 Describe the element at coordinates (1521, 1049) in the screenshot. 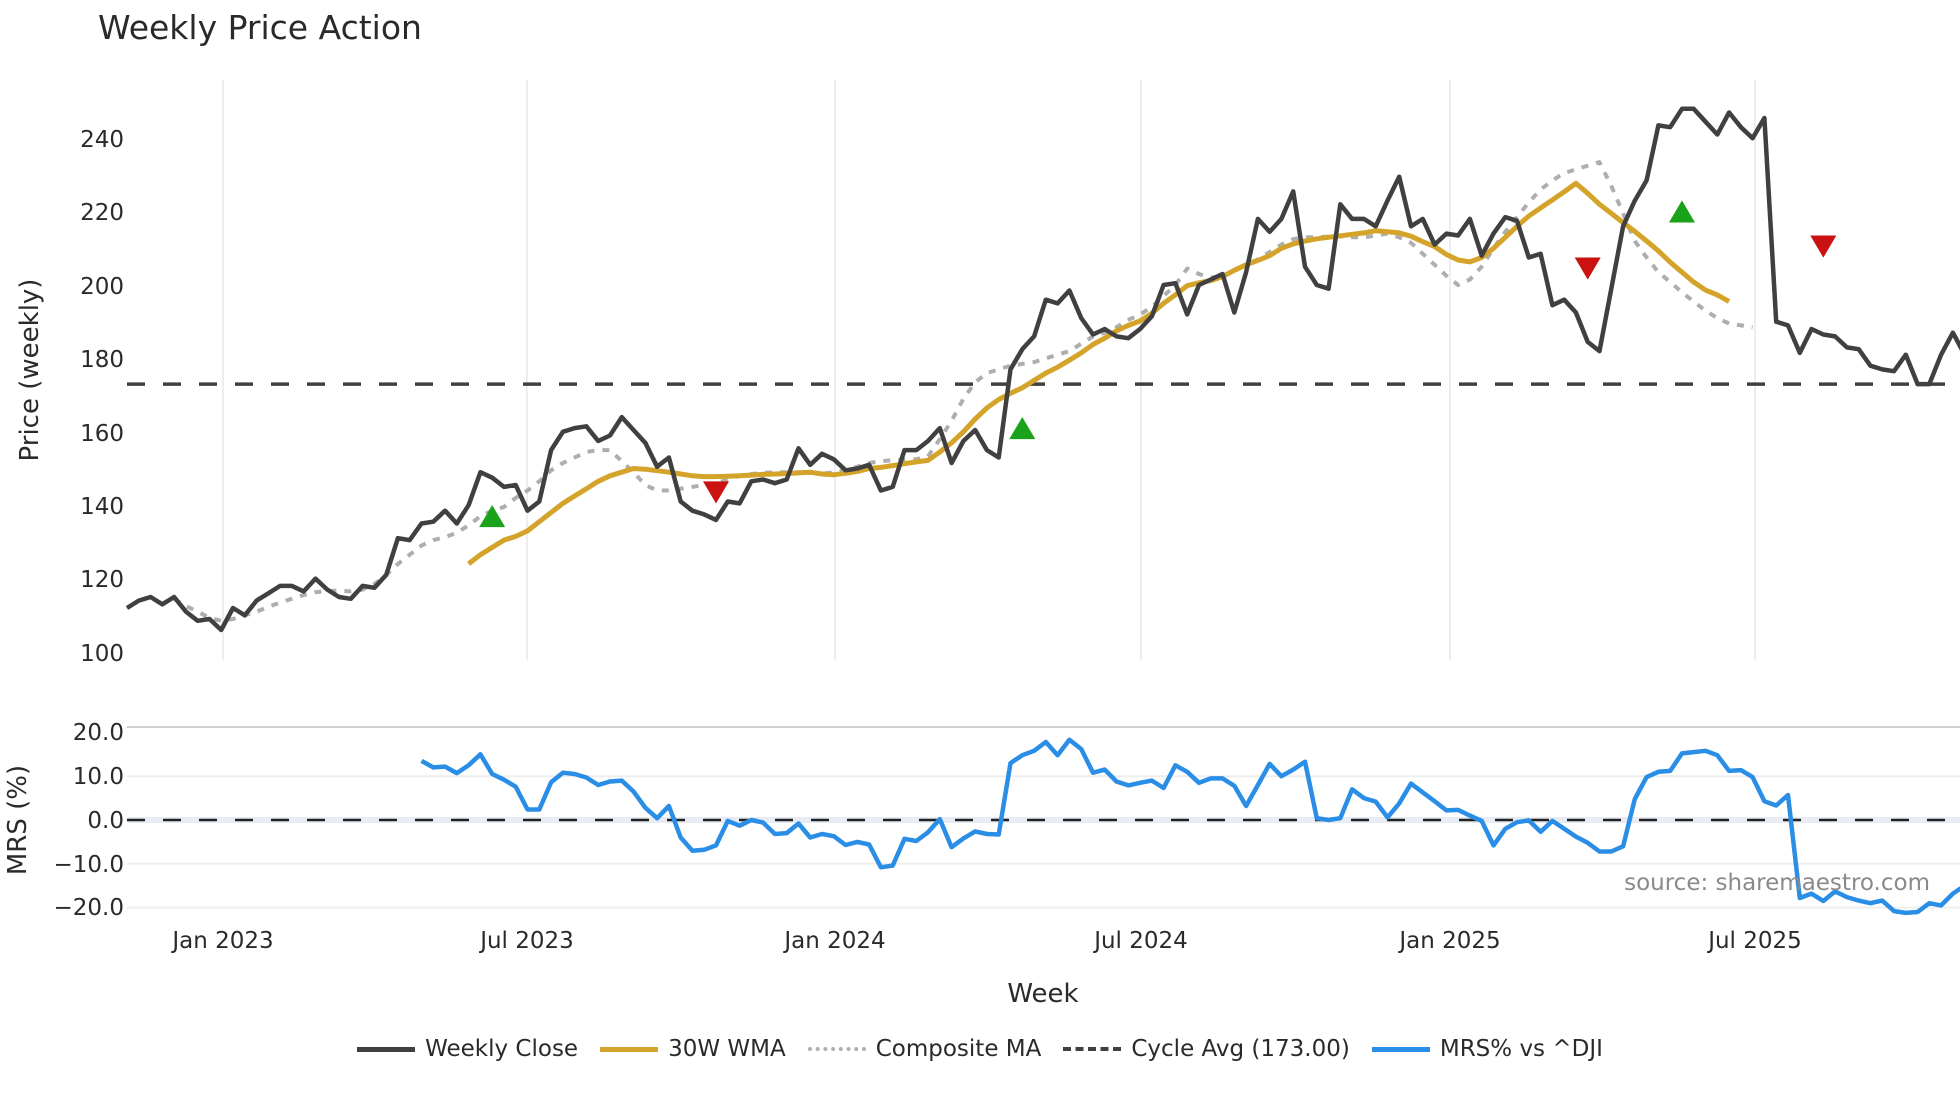

I see `legend-label: MRS% vs ^DJI` at that location.